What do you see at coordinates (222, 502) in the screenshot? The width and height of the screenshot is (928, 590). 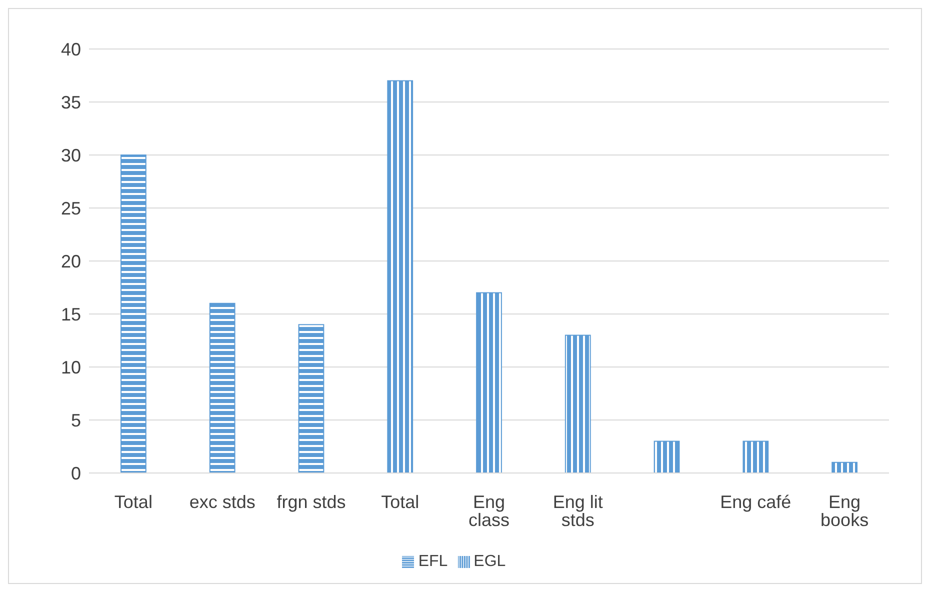 I see `x-tick-label: exc stds` at bounding box center [222, 502].